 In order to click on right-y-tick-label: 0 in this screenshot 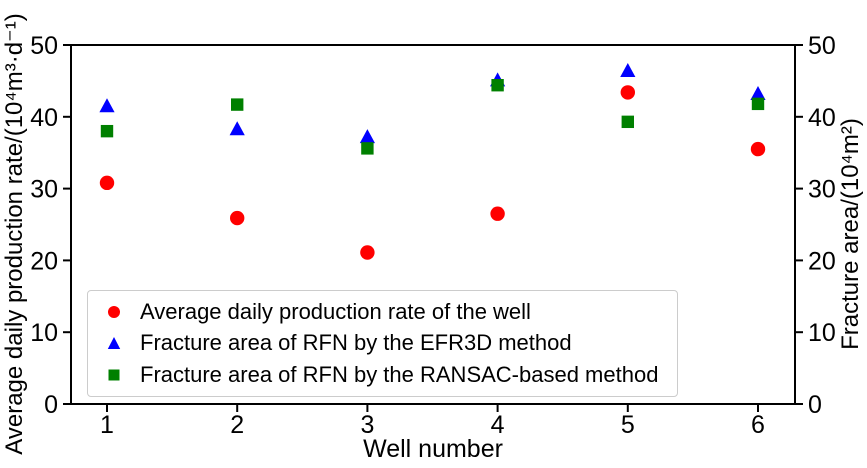, I will do `click(815, 405)`.